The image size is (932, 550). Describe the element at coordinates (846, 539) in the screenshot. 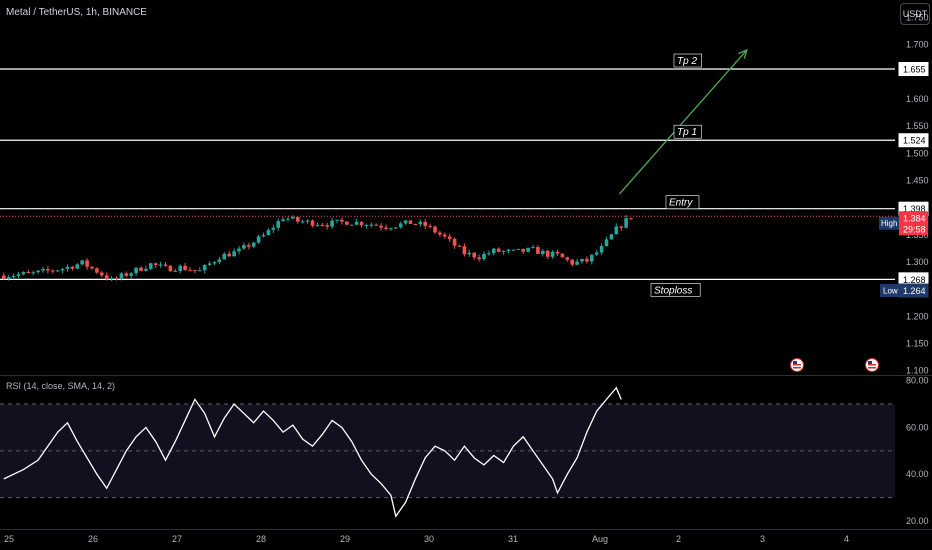

I see `time-axis-tick-label: 4` at that location.